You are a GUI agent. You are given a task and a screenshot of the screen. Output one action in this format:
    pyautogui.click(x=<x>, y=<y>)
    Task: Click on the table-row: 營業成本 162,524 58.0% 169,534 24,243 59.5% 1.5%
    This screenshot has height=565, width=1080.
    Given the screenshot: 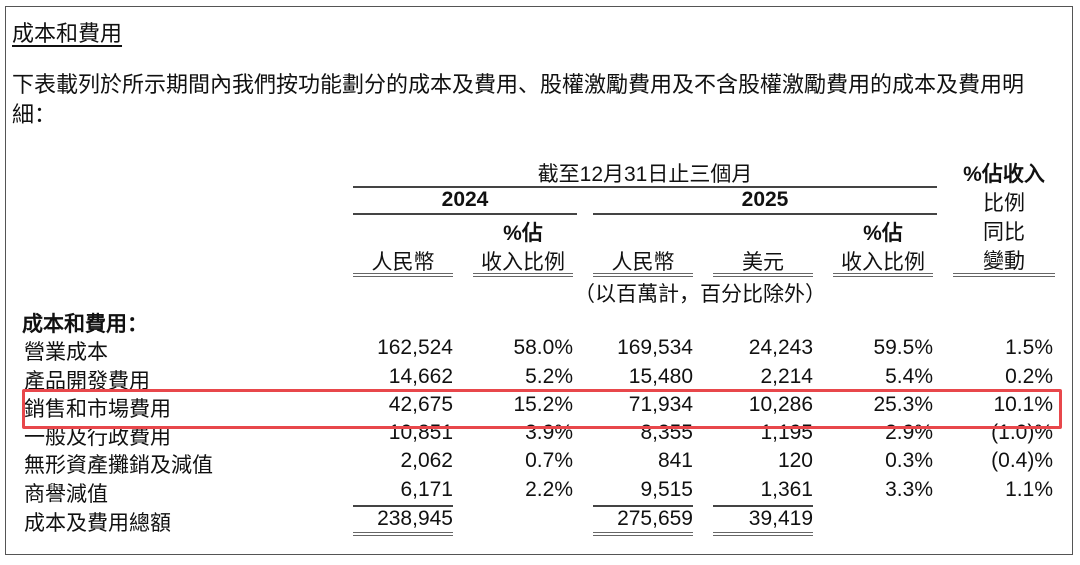 What is the action you would take?
    pyautogui.click(x=540, y=350)
    